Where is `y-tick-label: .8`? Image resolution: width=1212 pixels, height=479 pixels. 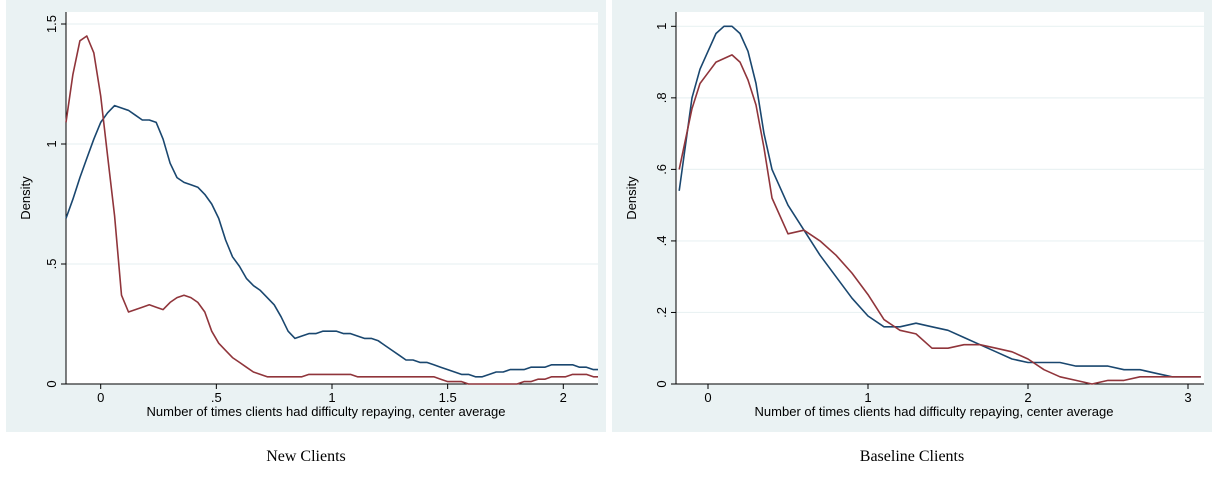 y-tick-label: .8 is located at coordinates (661, 97).